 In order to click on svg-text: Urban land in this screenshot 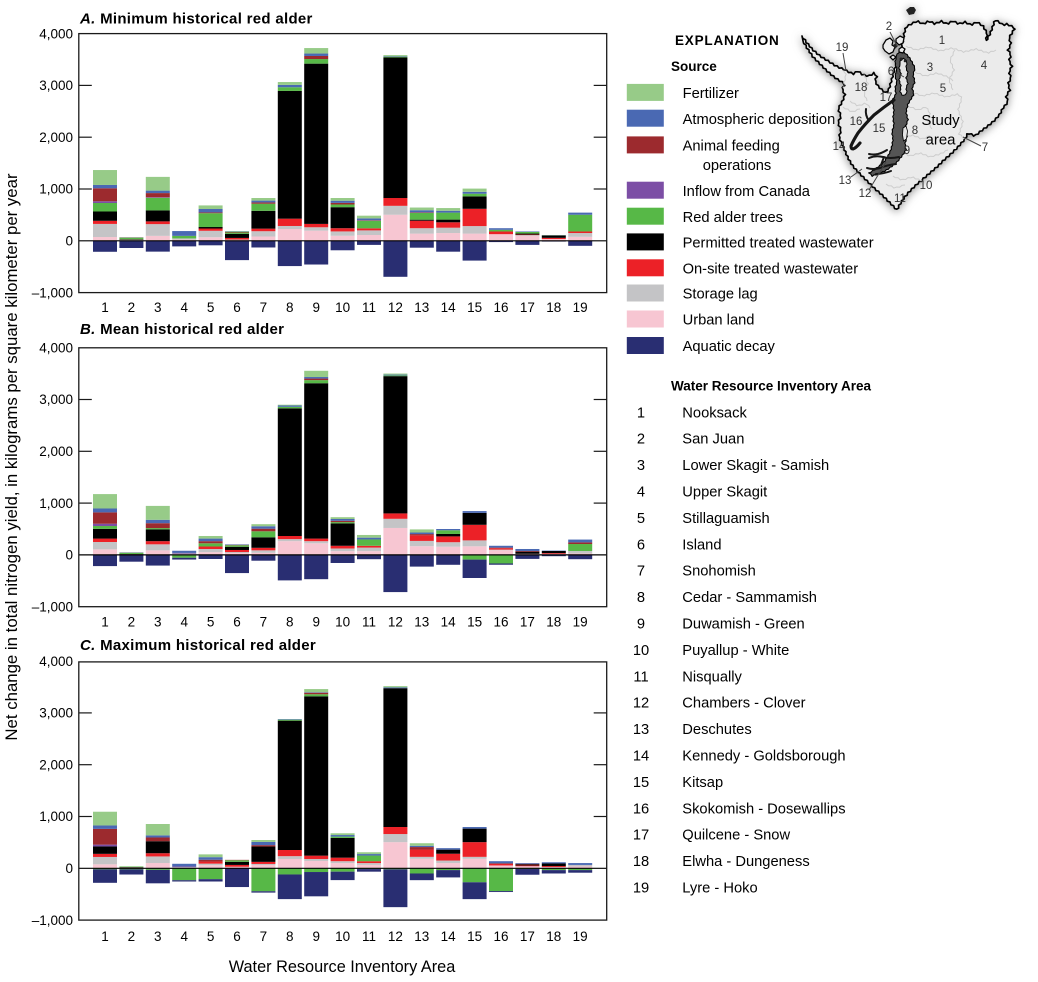, I will do `click(719, 321)`.